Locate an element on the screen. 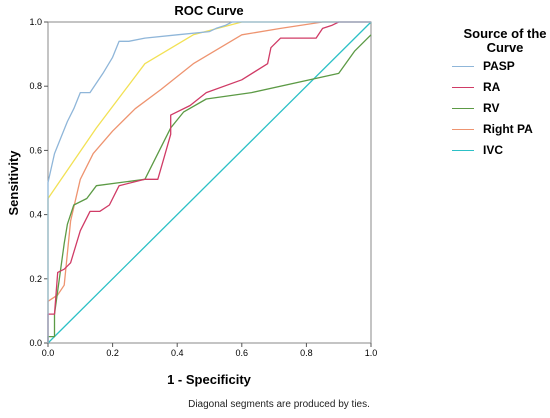  legend-item: RV is located at coordinates (501, 108).